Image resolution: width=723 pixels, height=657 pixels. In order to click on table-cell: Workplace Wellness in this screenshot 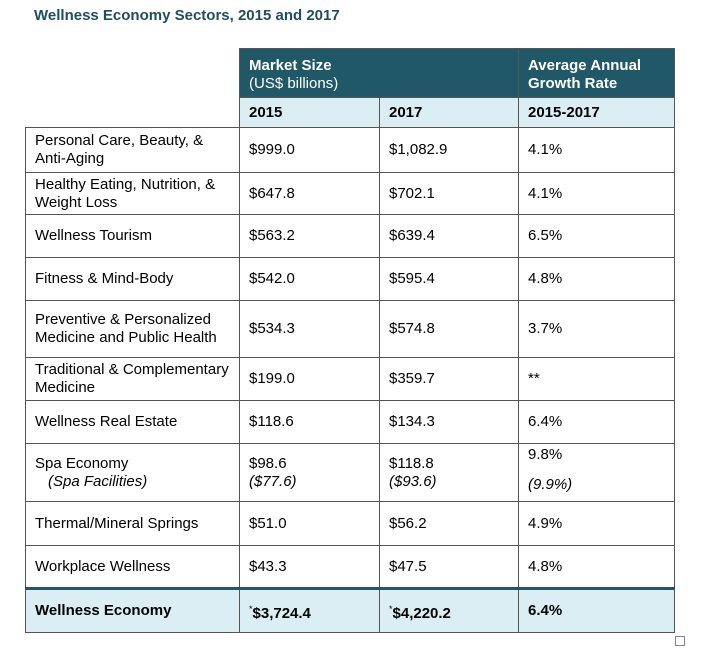, I will do `click(132, 567)`.